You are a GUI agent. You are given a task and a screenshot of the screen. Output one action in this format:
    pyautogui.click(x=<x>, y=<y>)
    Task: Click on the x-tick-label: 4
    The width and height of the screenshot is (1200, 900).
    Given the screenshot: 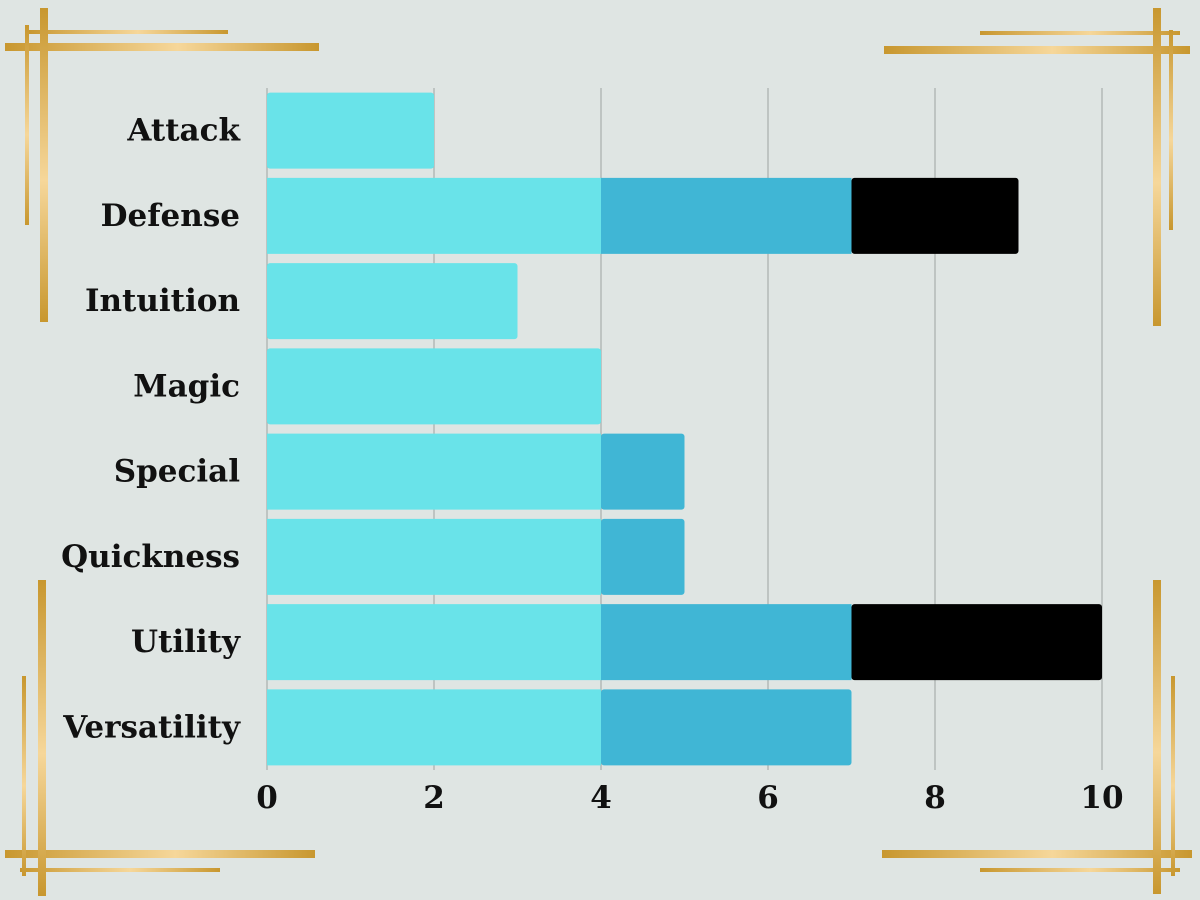 What is the action you would take?
    pyautogui.click(x=601, y=798)
    